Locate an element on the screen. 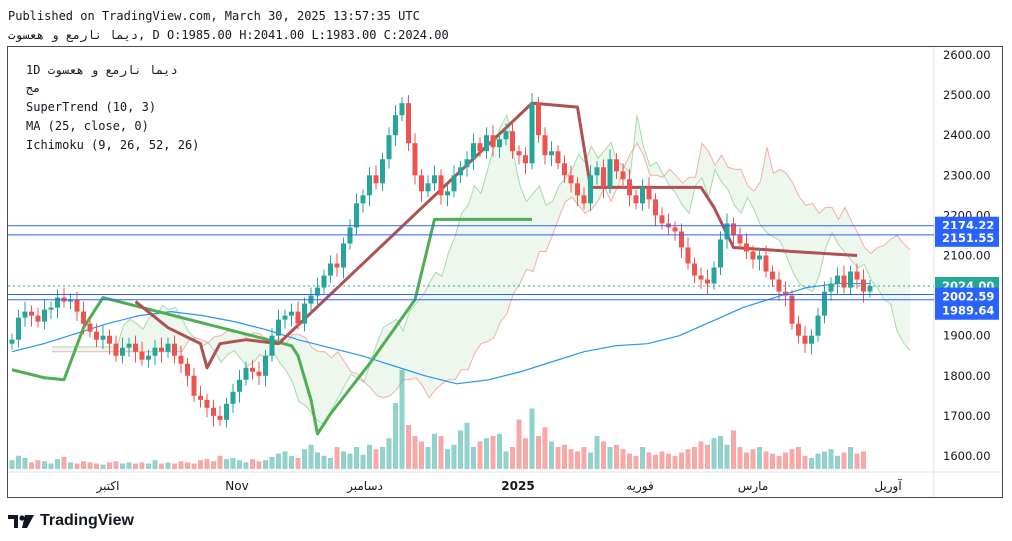 The image size is (1012, 541). x-tick-label: Nov is located at coordinates (236, 486).